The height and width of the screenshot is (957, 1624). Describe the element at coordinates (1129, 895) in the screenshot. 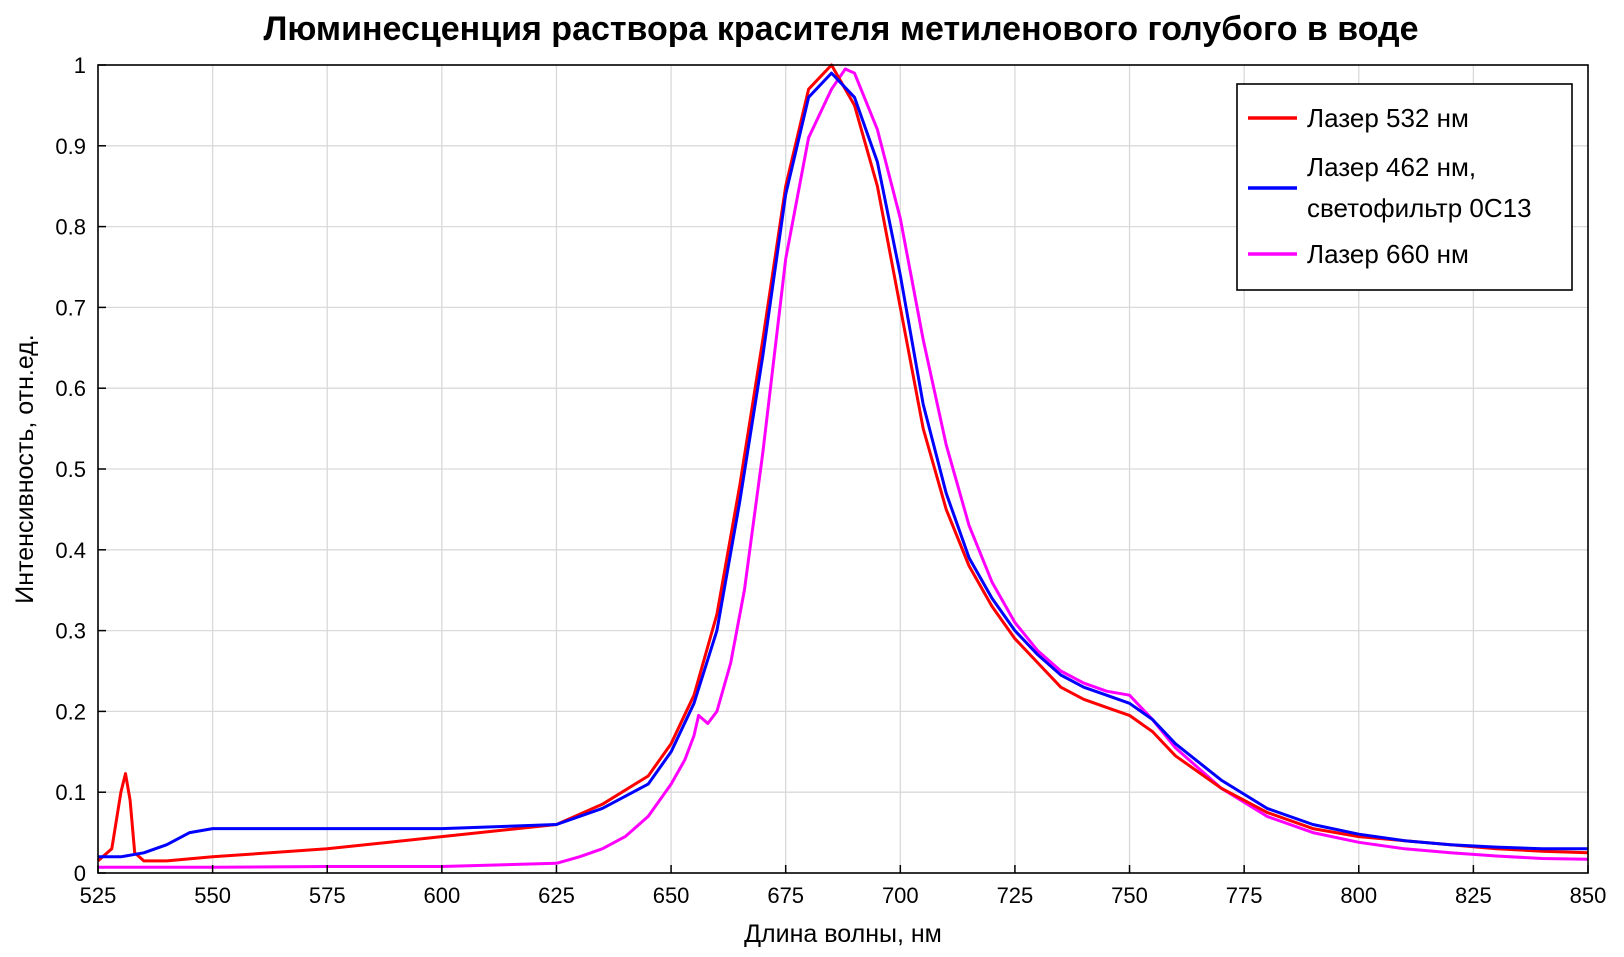

I see `x-tick-label: 750` at that location.